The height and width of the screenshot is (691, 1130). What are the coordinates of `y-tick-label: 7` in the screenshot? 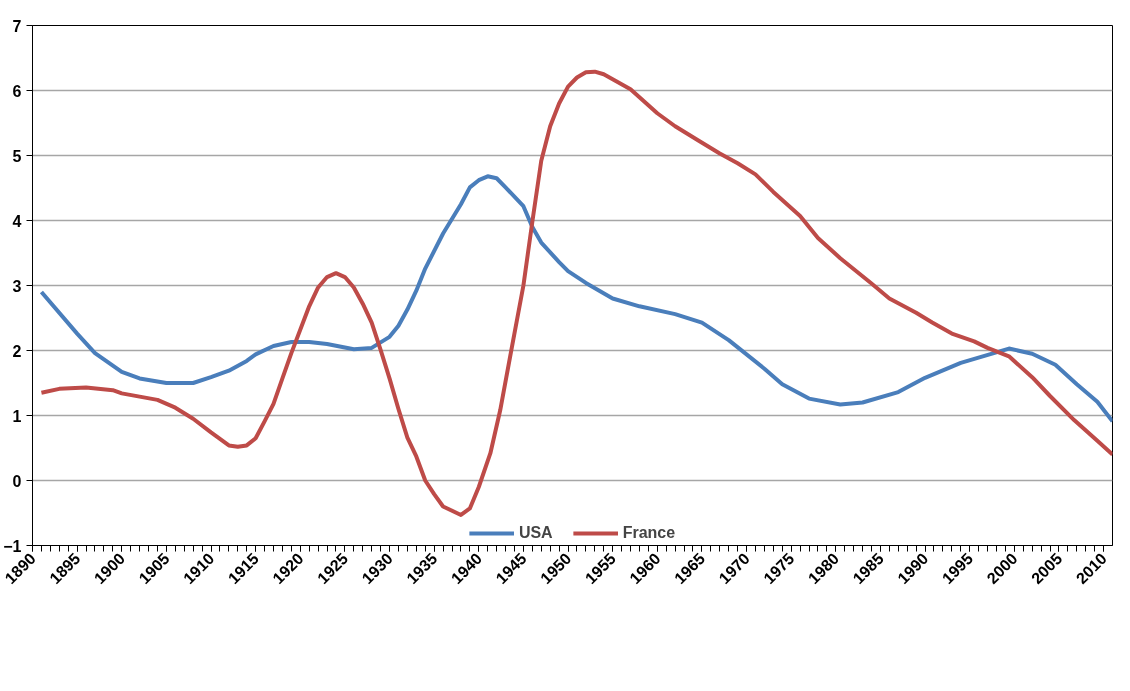 It's located at (17, 26).